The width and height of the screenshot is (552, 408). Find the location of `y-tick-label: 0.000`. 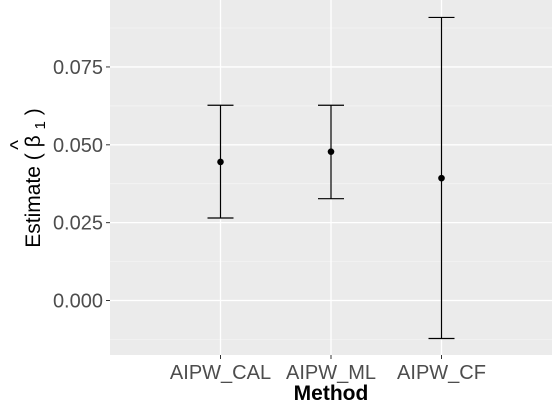

y-tick-label: 0.000 is located at coordinates (78, 302).